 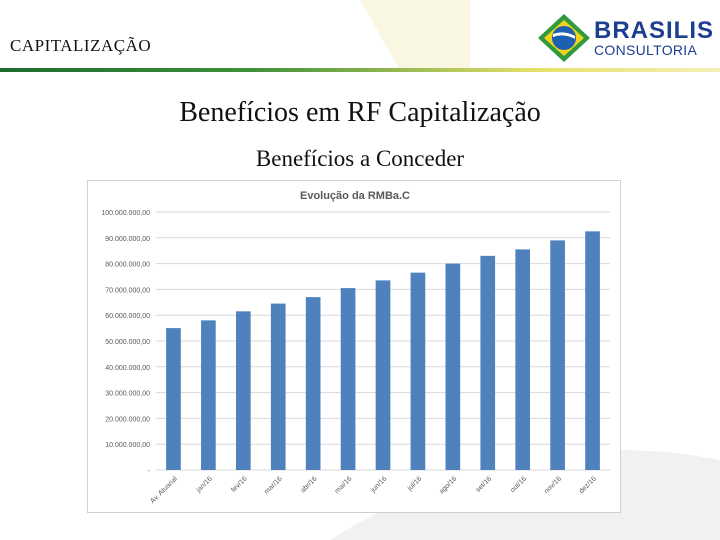 What do you see at coordinates (564, 38) in the screenshot?
I see `globe-icon` at bounding box center [564, 38].